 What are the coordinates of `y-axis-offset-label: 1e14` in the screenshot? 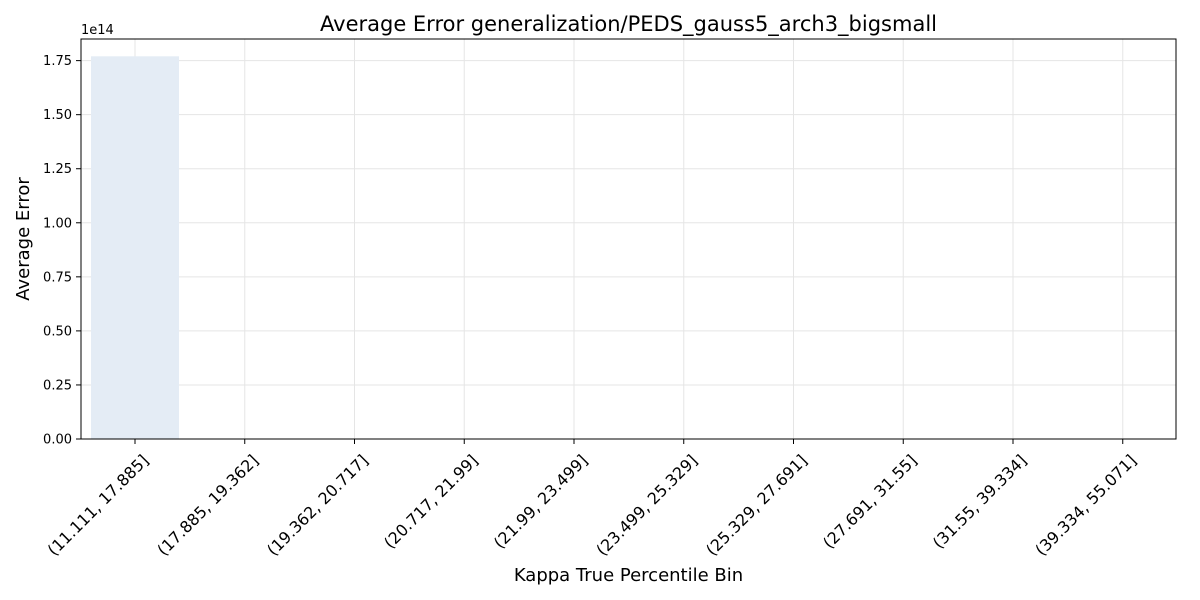 It's located at (97, 30).